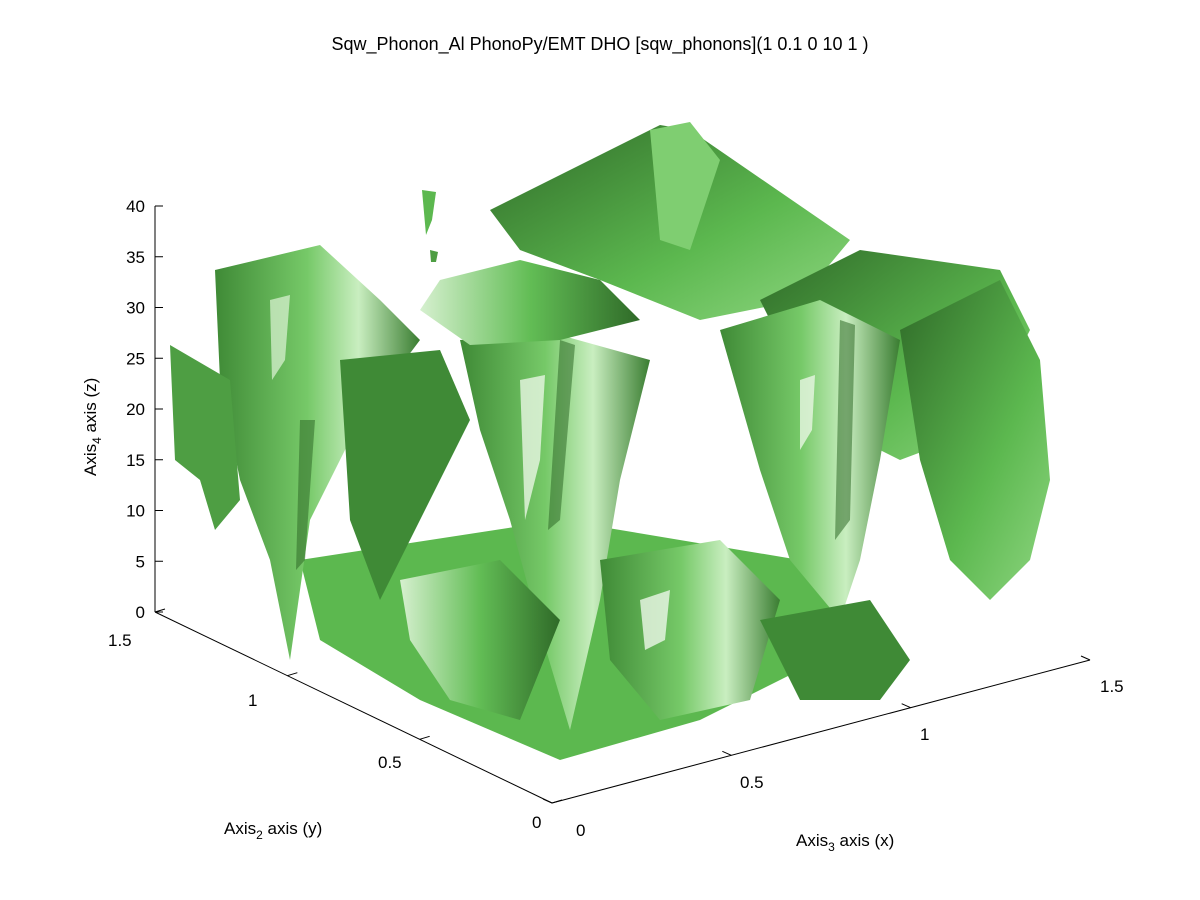 The width and height of the screenshot is (1200, 900). Describe the element at coordinates (135, 308) in the screenshot. I see `z-tick-label: 30` at that location.